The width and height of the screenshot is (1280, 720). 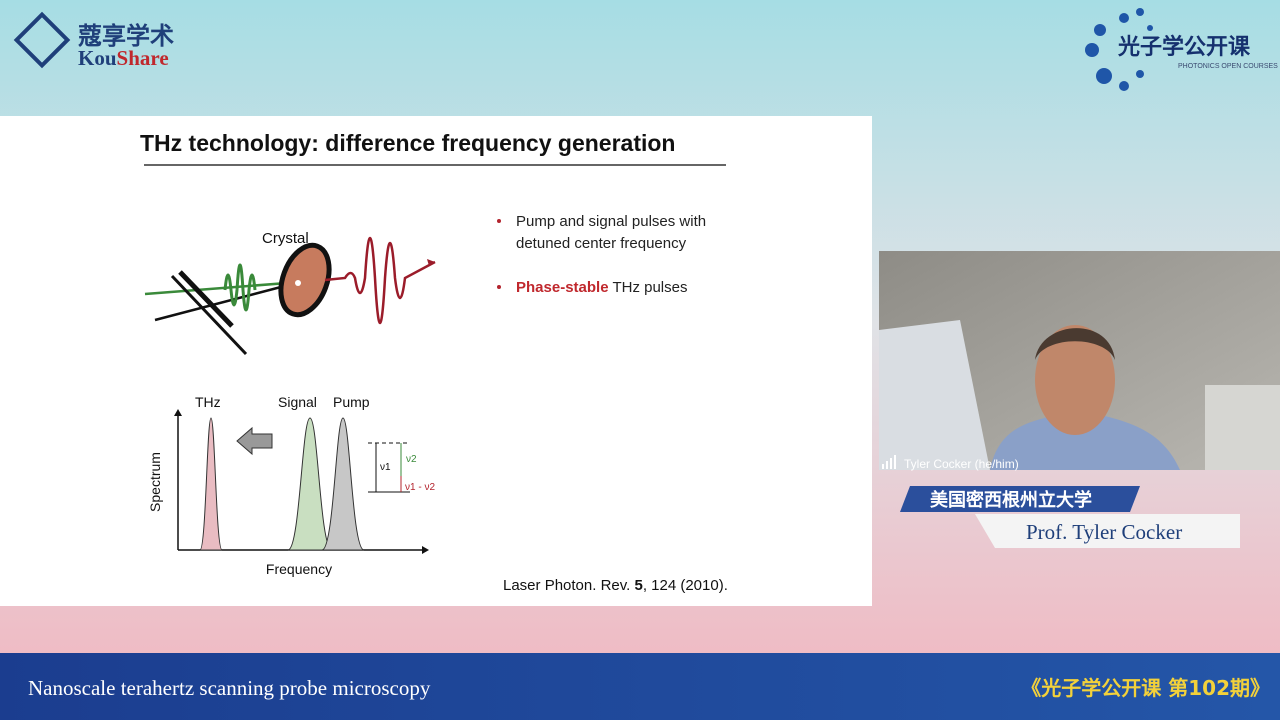 What do you see at coordinates (143, 58) in the screenshot?
I see `brand-en-b: Share` at bounding box center [143, 58].